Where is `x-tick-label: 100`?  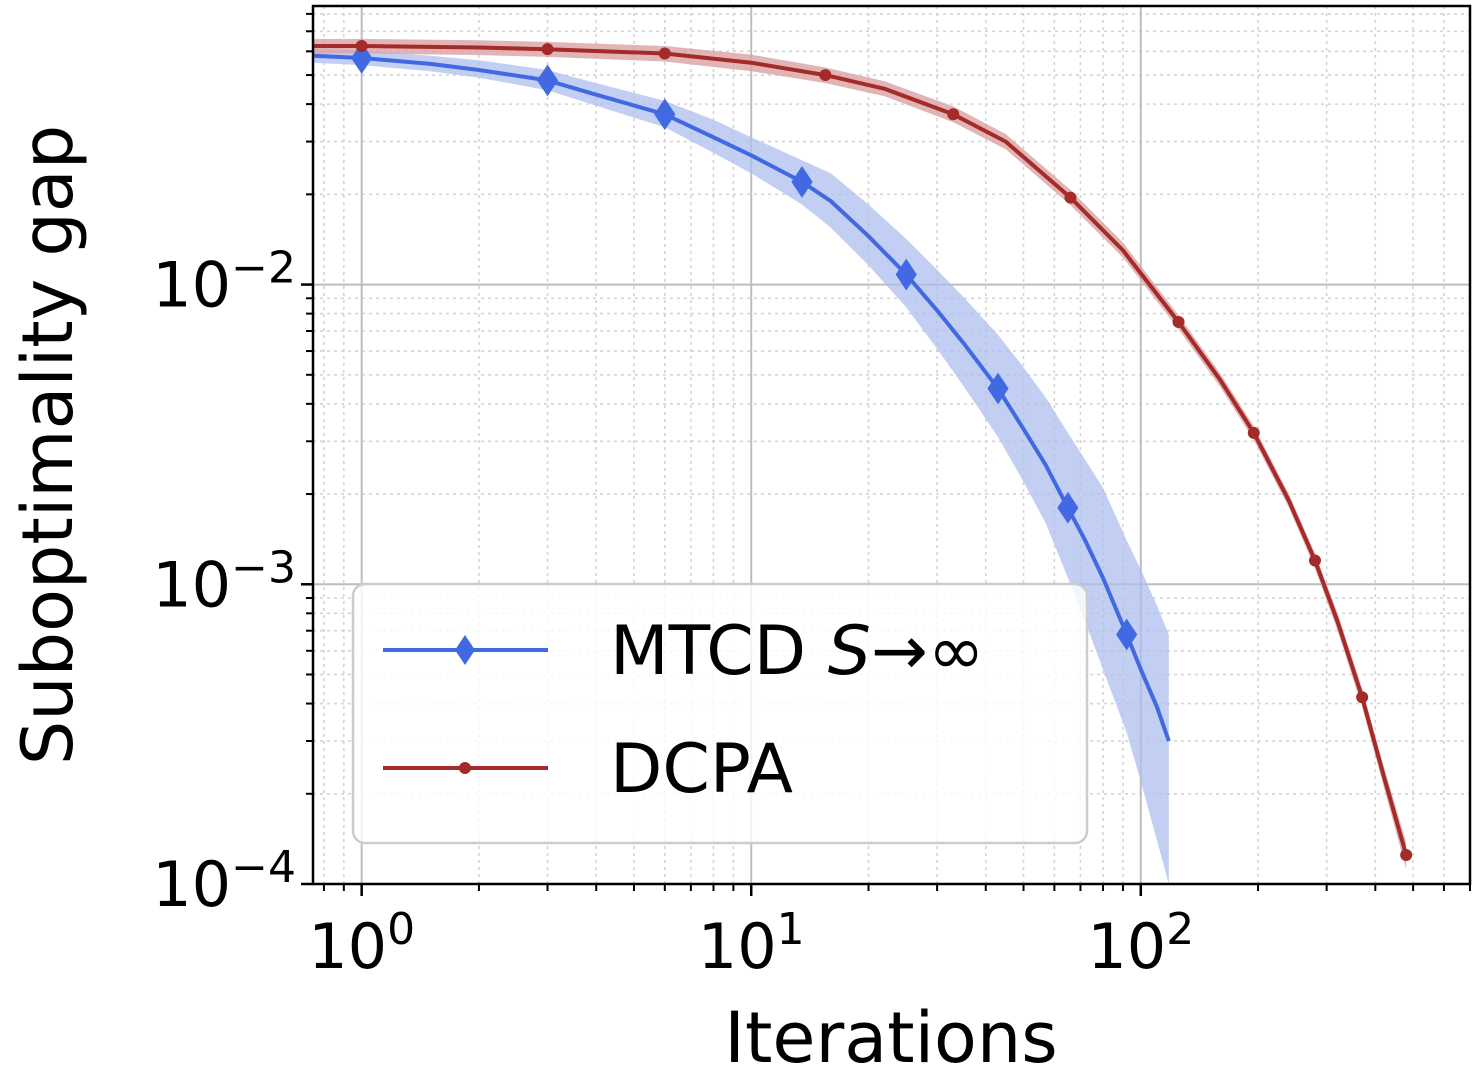 x-tick-label: 100 is located at coordinates (361, 943).